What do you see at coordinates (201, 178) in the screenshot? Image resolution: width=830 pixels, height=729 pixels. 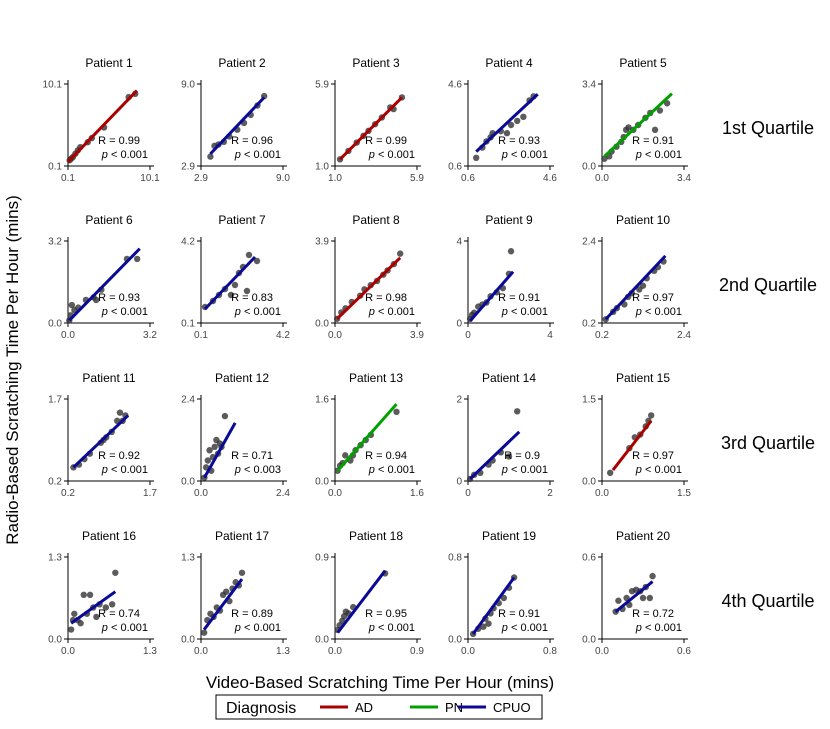 I see `x-tick-label: 2.9` at bounding box center [201, 178].